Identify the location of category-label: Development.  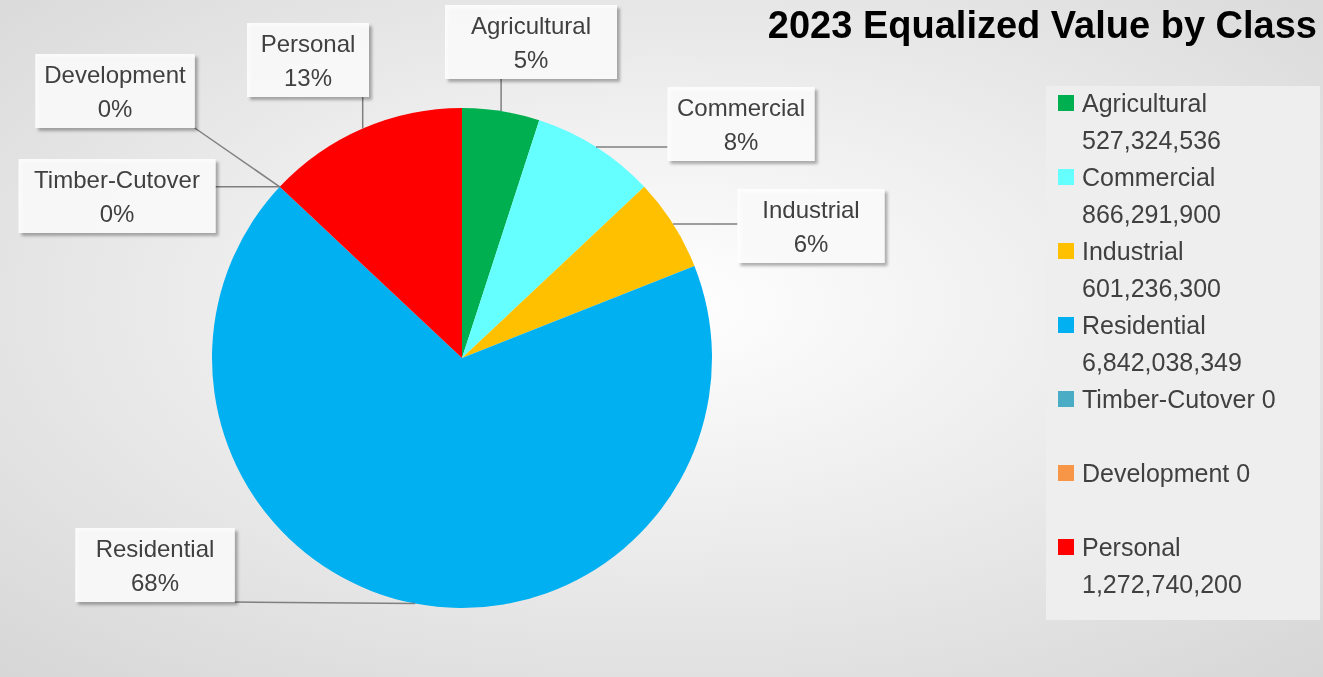
(115, 74).